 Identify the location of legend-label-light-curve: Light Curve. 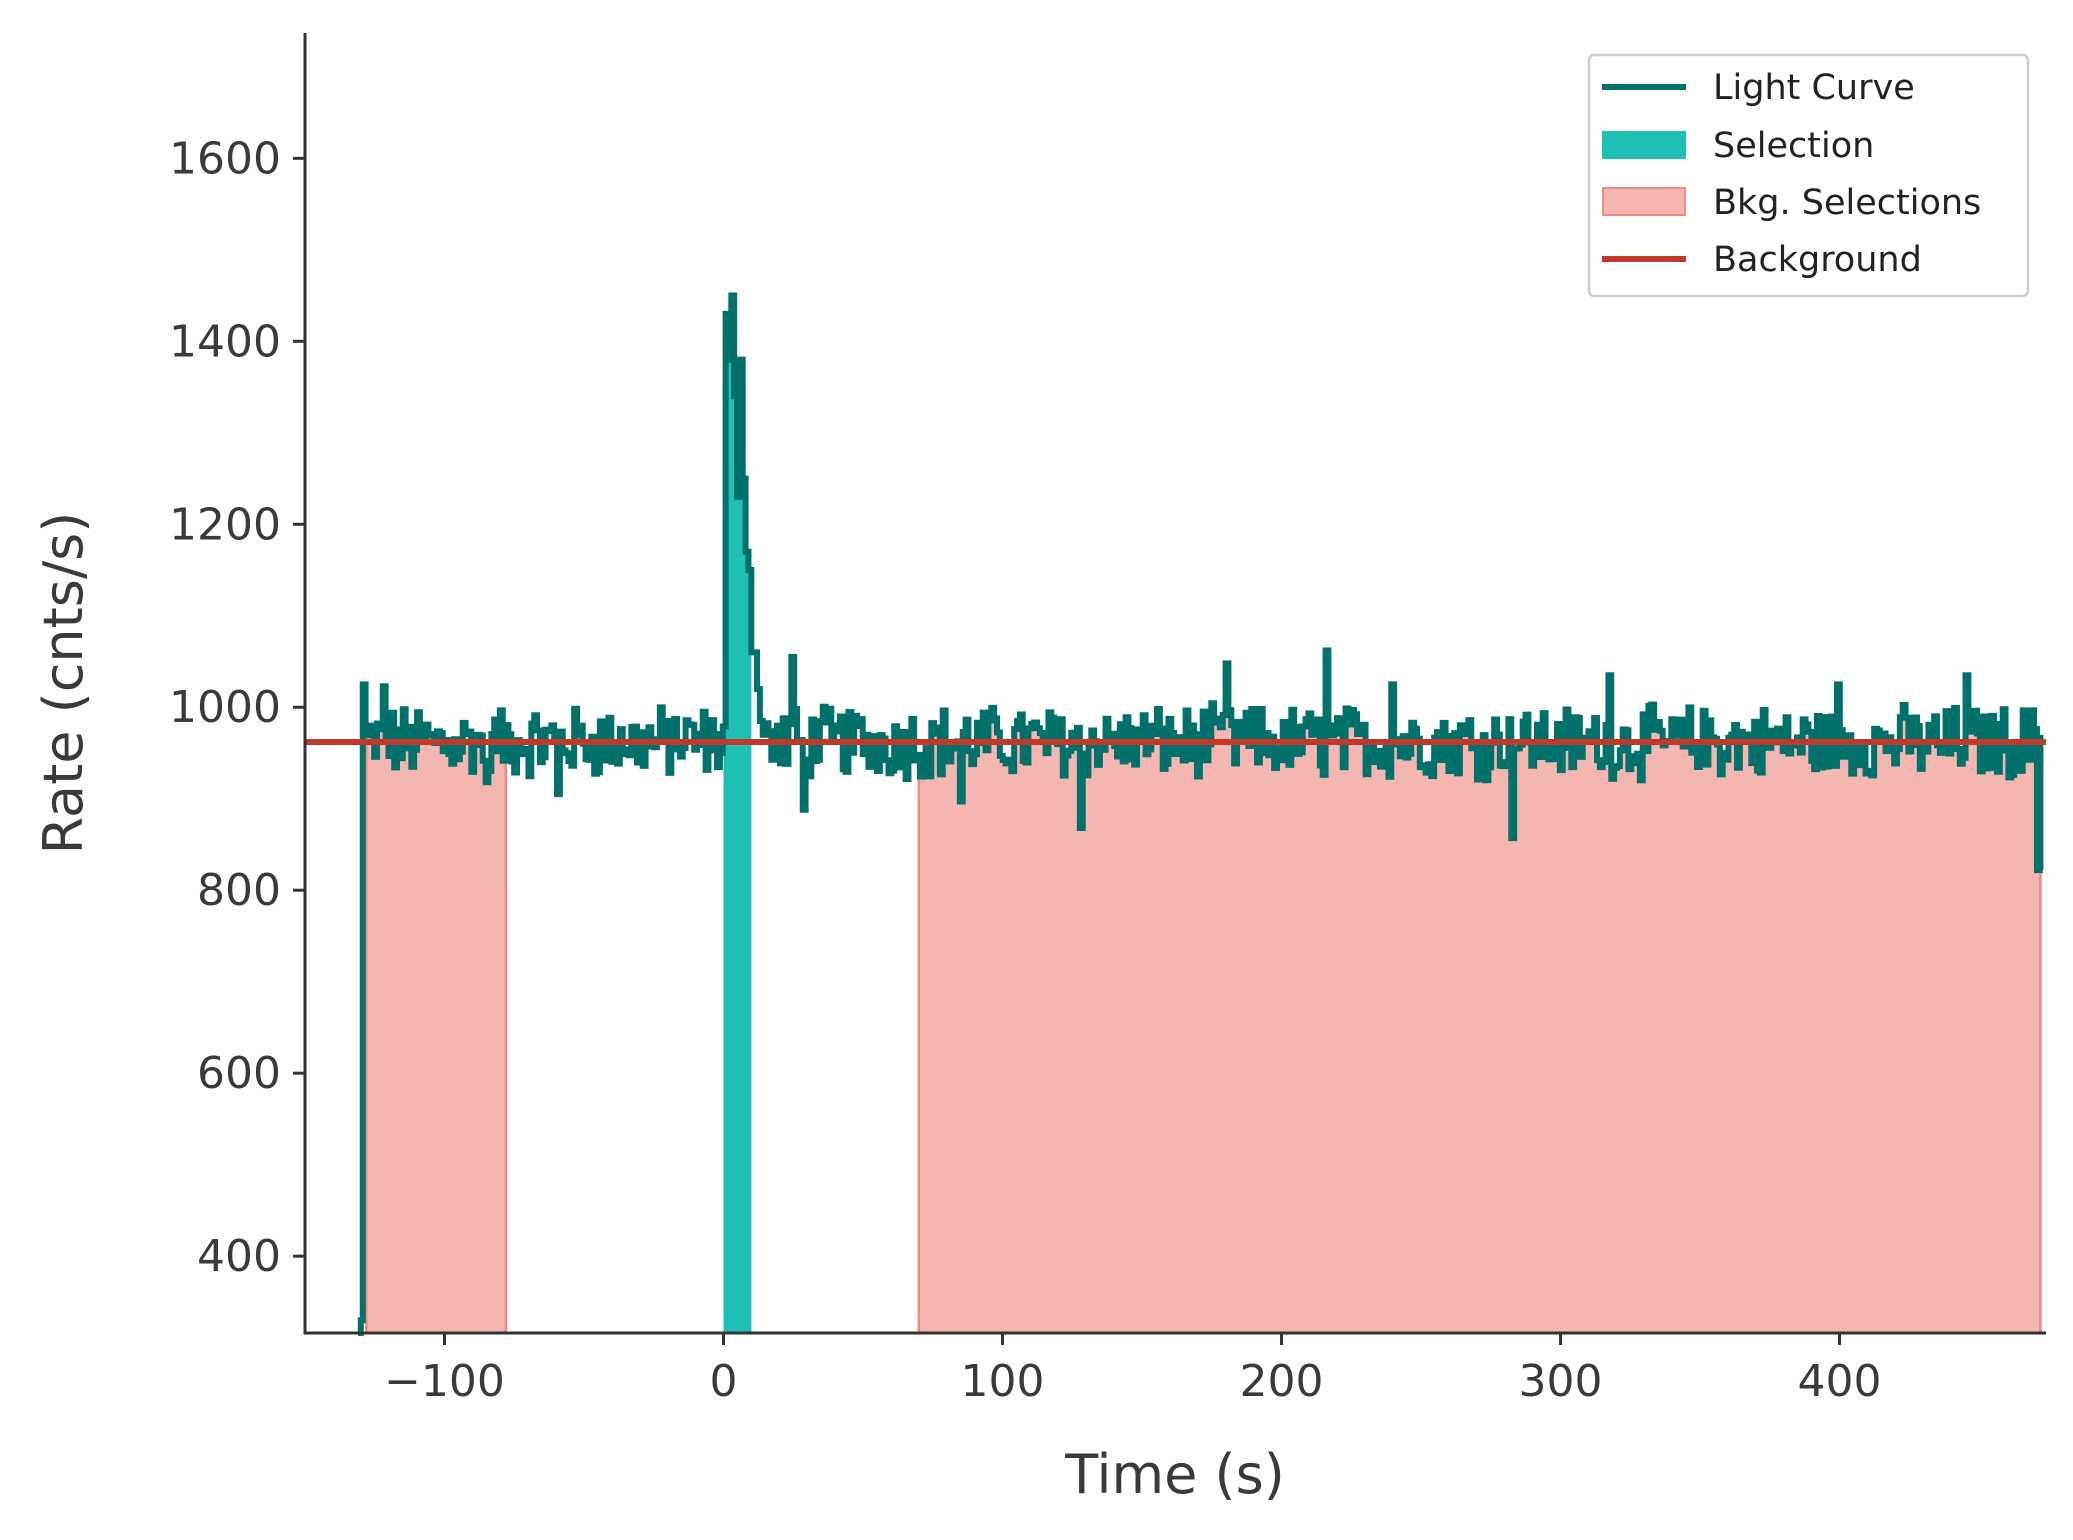
(1814, 88).